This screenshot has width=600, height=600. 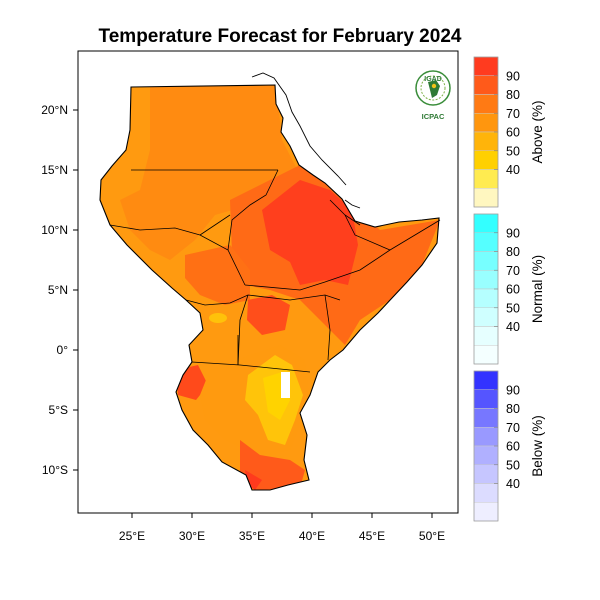 What do you see at coordinates (54, 170) in the screenshot?
I see `lat-tick: 15°N` at bounding box center [54, 170].